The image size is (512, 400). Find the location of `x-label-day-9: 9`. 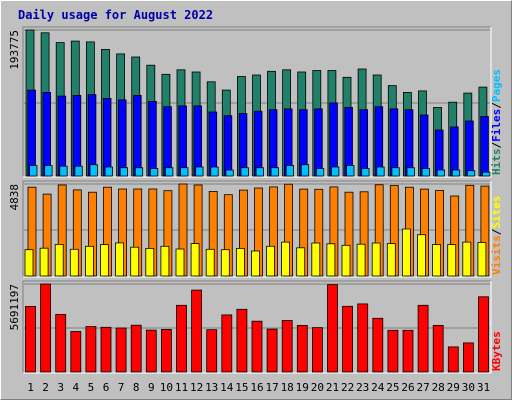

x-label-day-9: 9 is located at coordinates (151, 387).